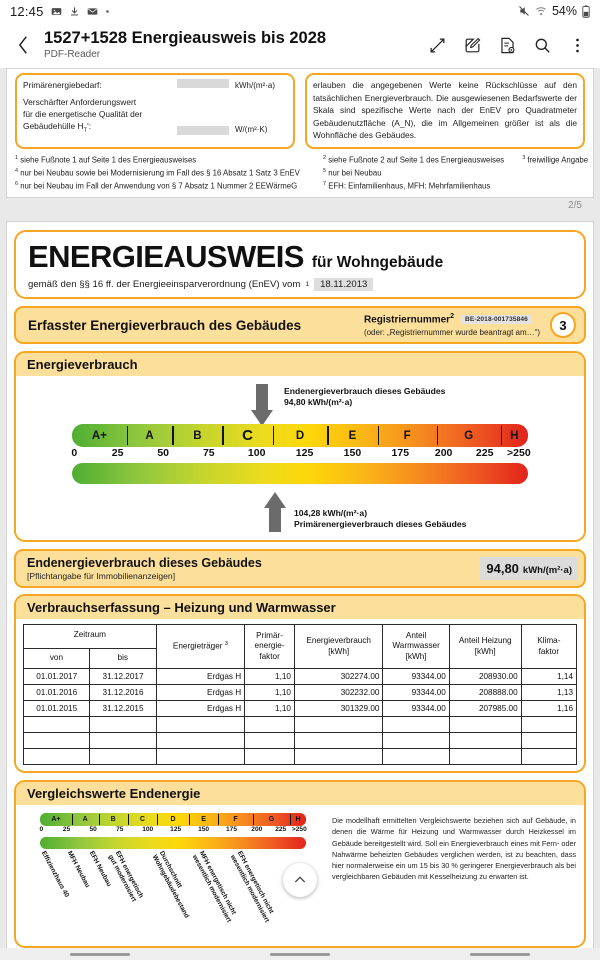 The height and width of the screenshot is (960, 600). What do you see at coordinates (271, 819) in the screenshot?
I see `cmp-class-g: G` at bounding box center [271, 819].